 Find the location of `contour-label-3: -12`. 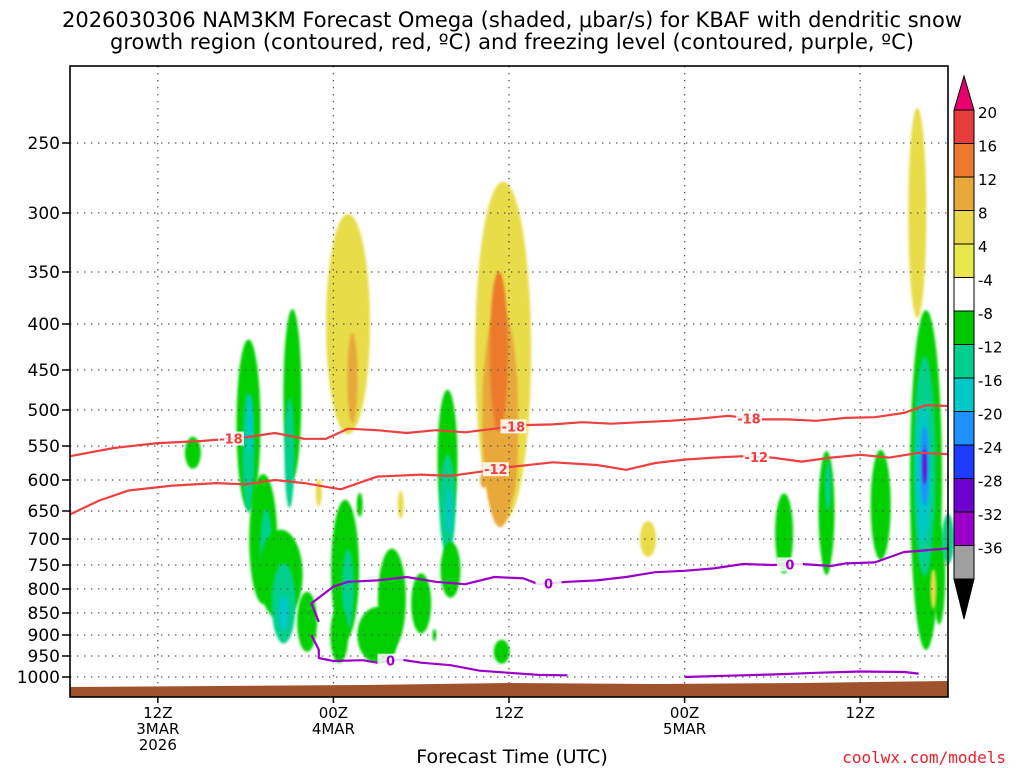

contour-label-3: -12 is located at coordinates (496, 470).